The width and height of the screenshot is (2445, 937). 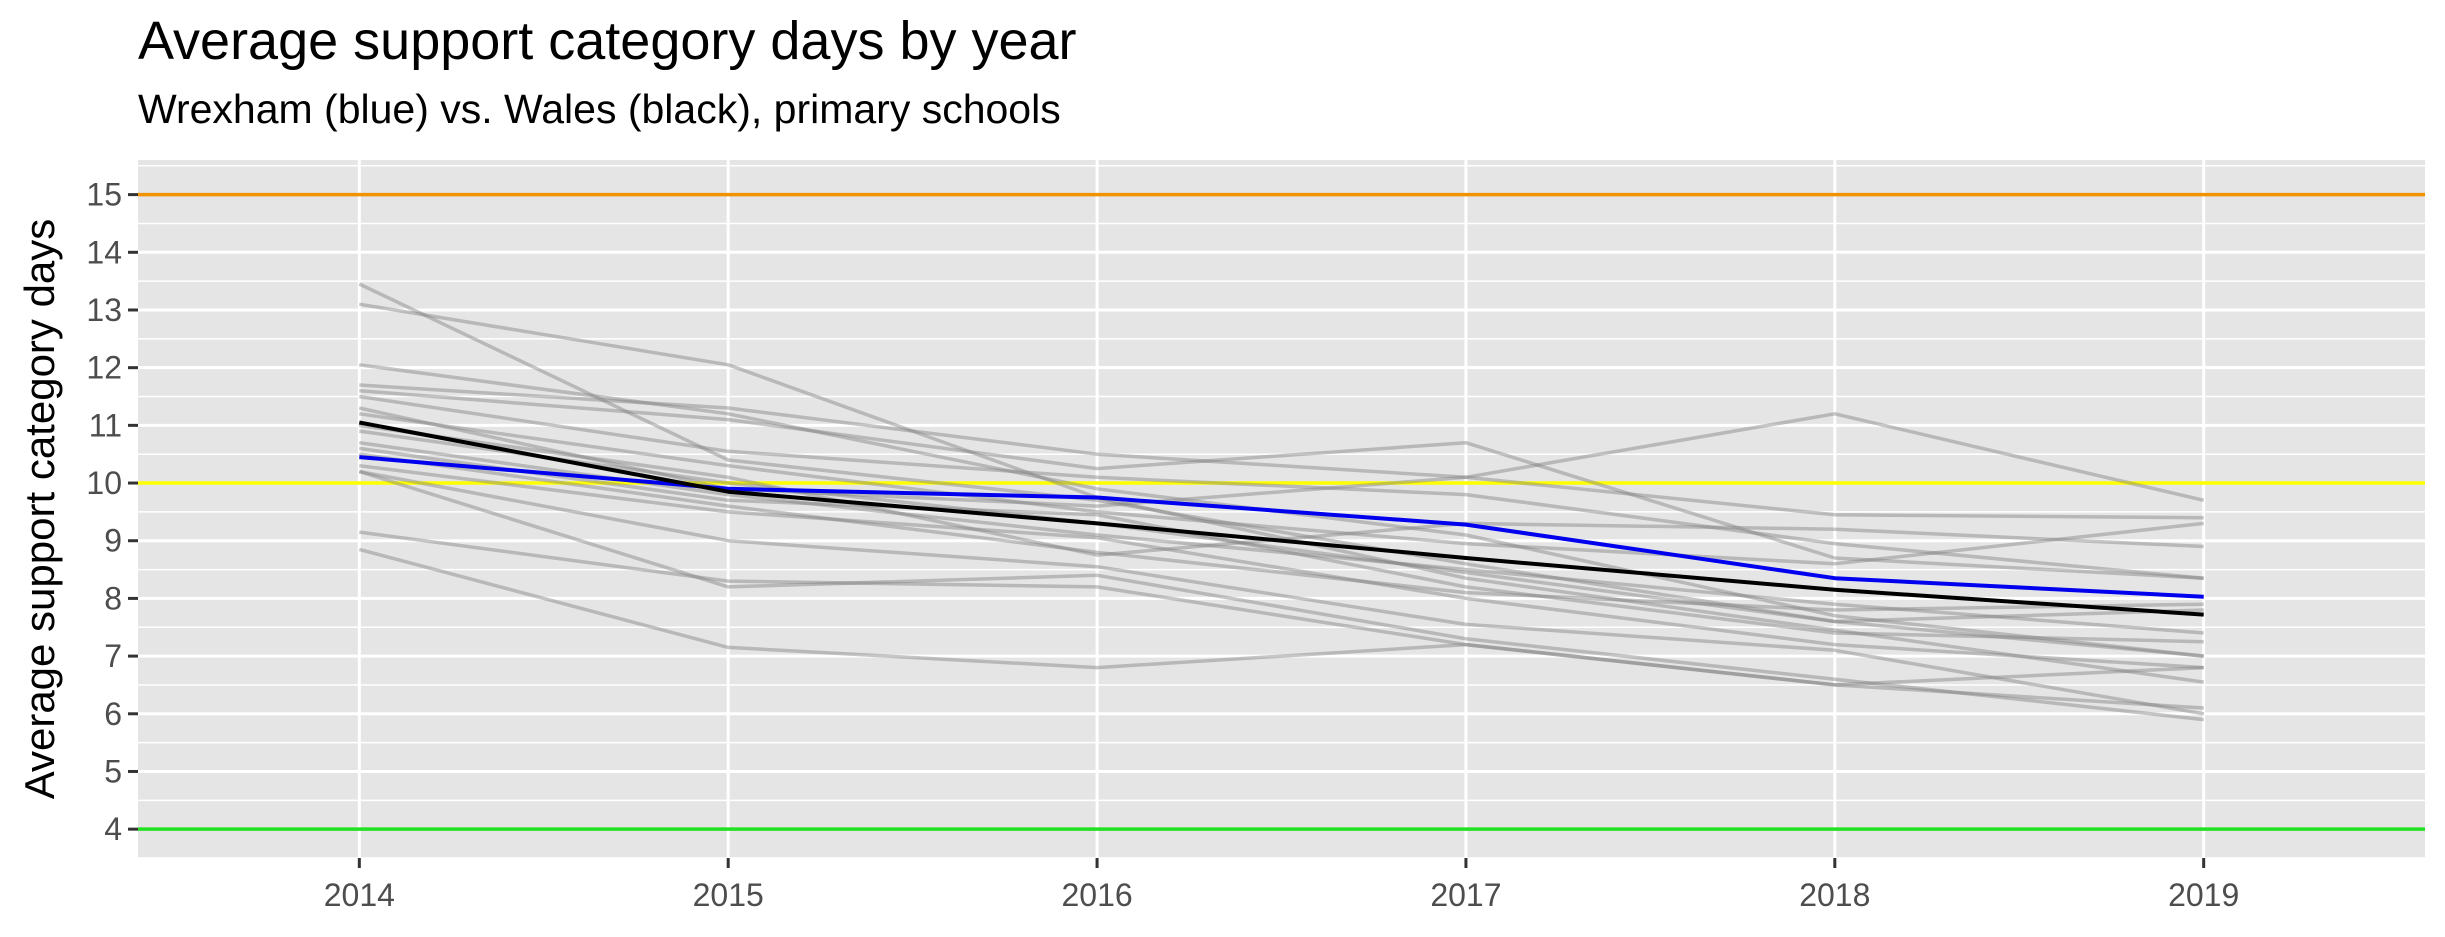 What do you see at coordinates (104, 310) in the screenshot?
I see `y-tick-label: 13` at bounding box center [104, 310].